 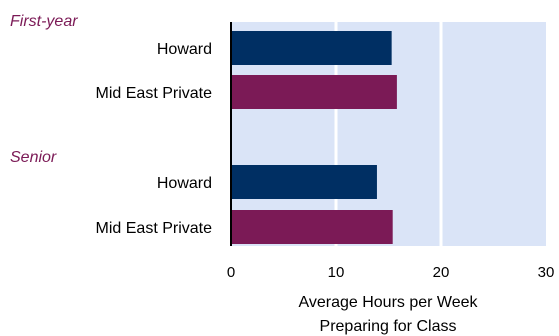 I want to click on category-label-0-1: Mid East Private, so click(x=154, y=93).